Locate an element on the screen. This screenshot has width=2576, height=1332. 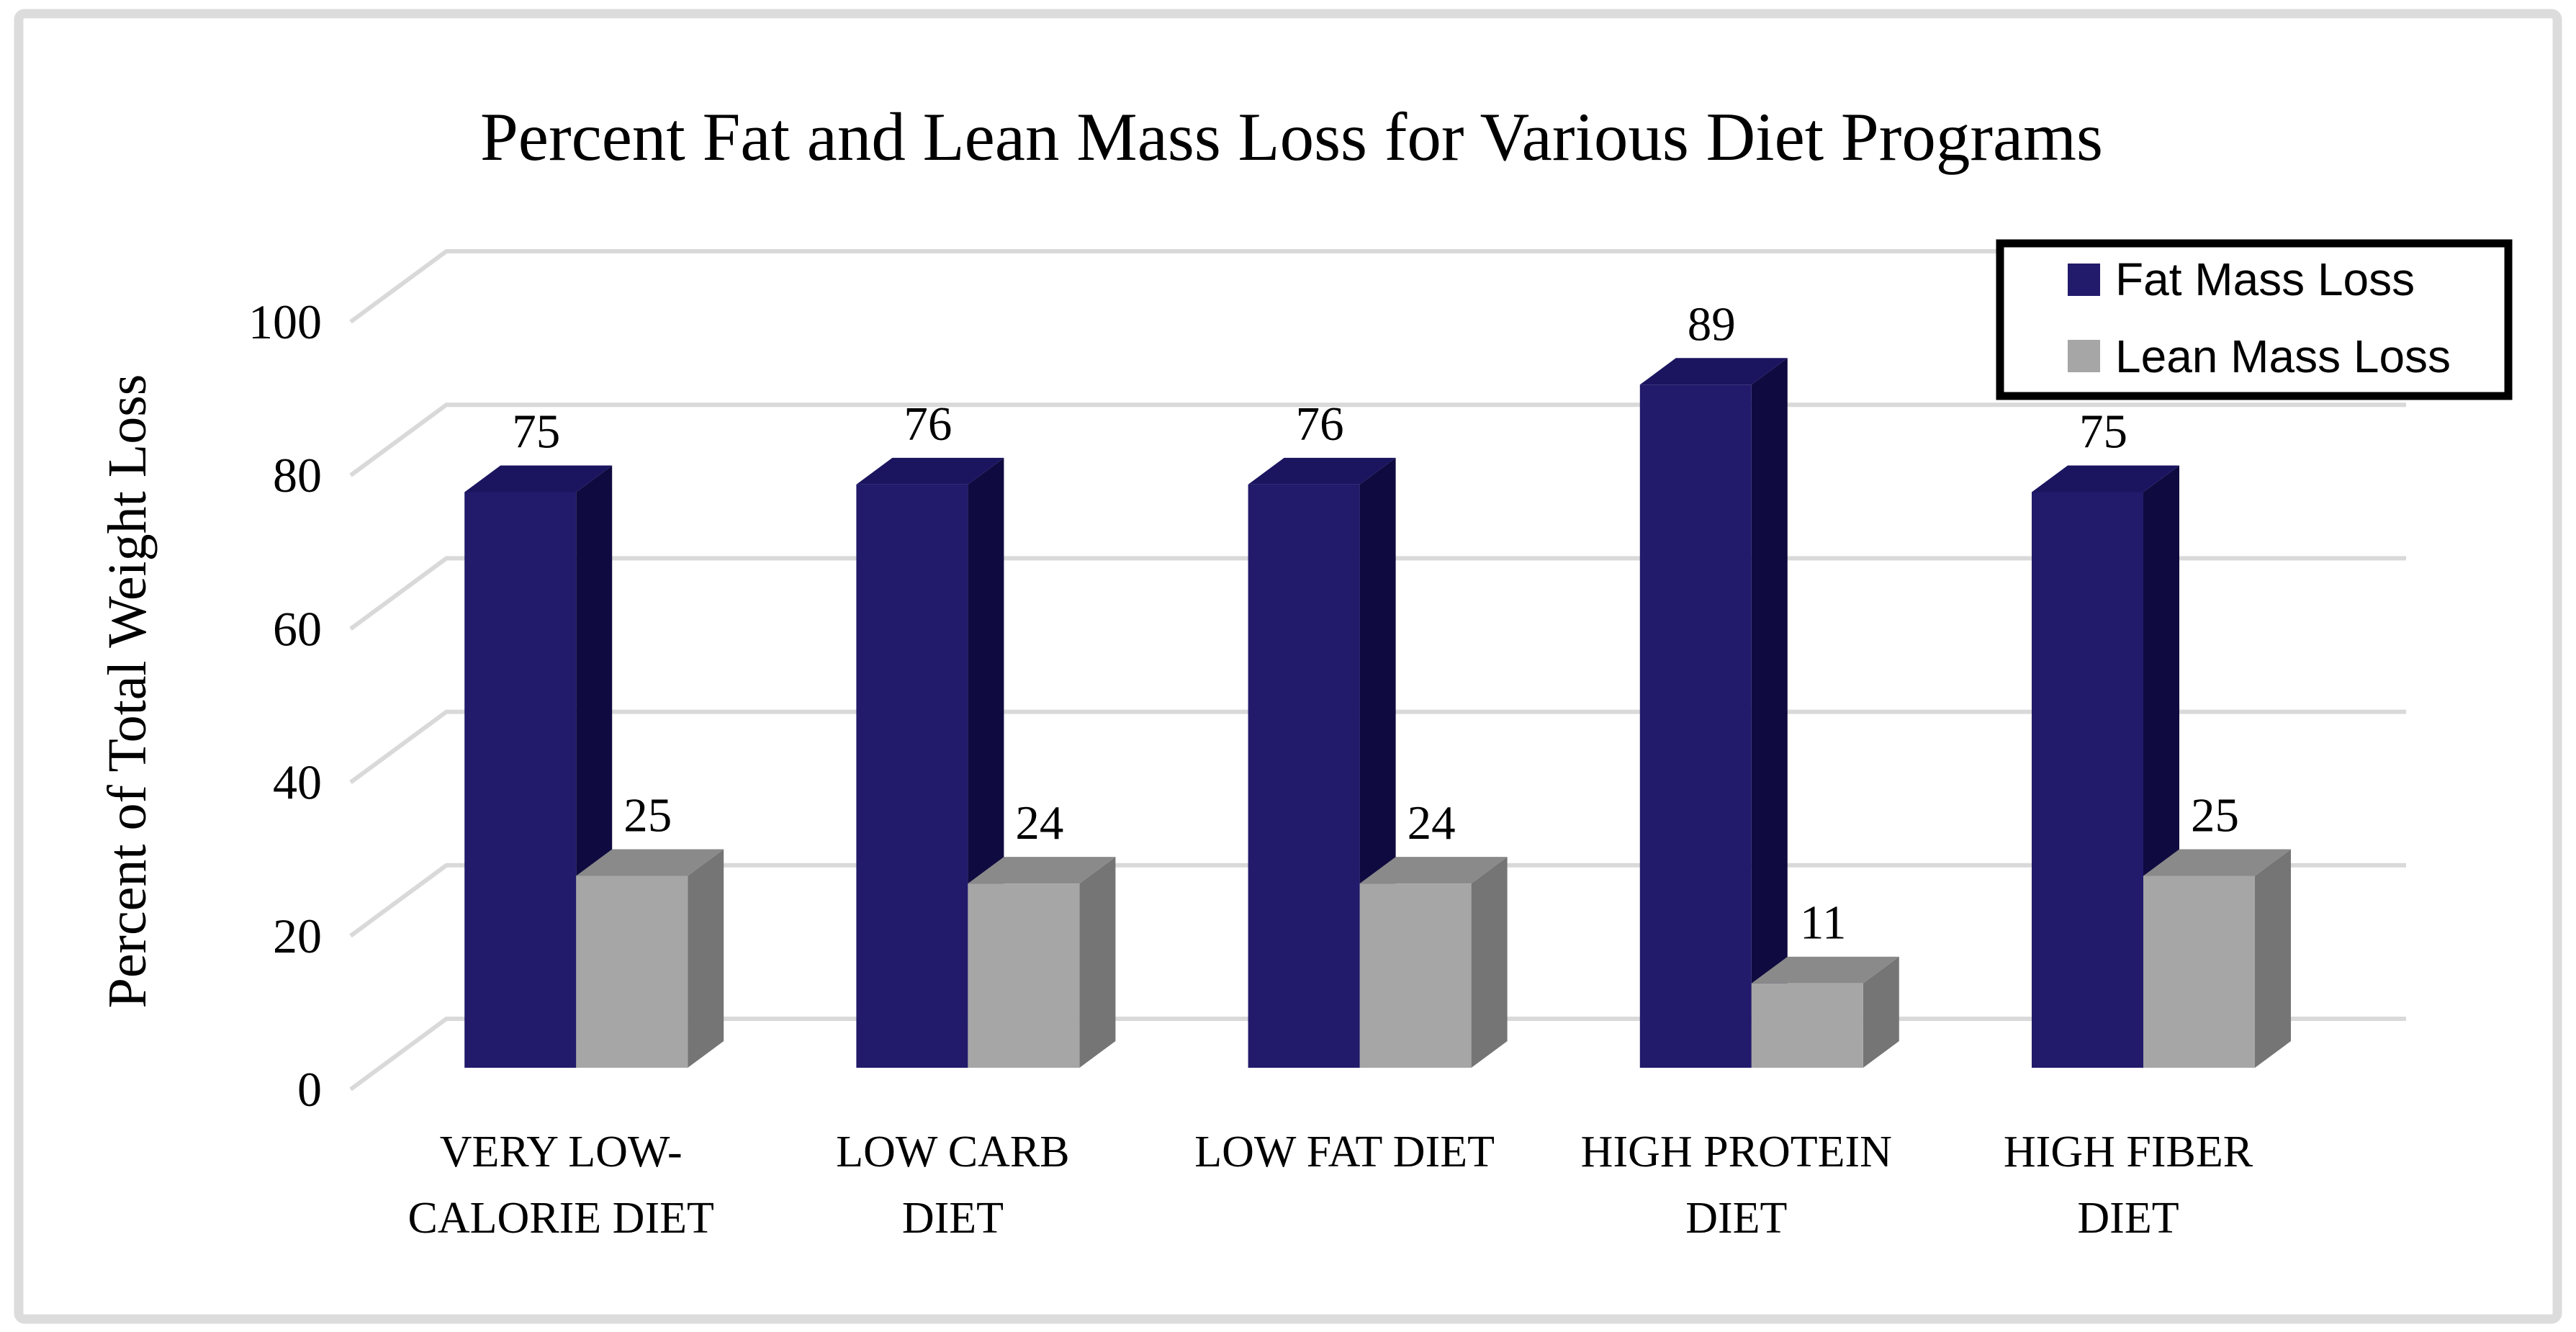
y-axis-title: Percent of Total Weight Loss is located at coordinates (127, 691).